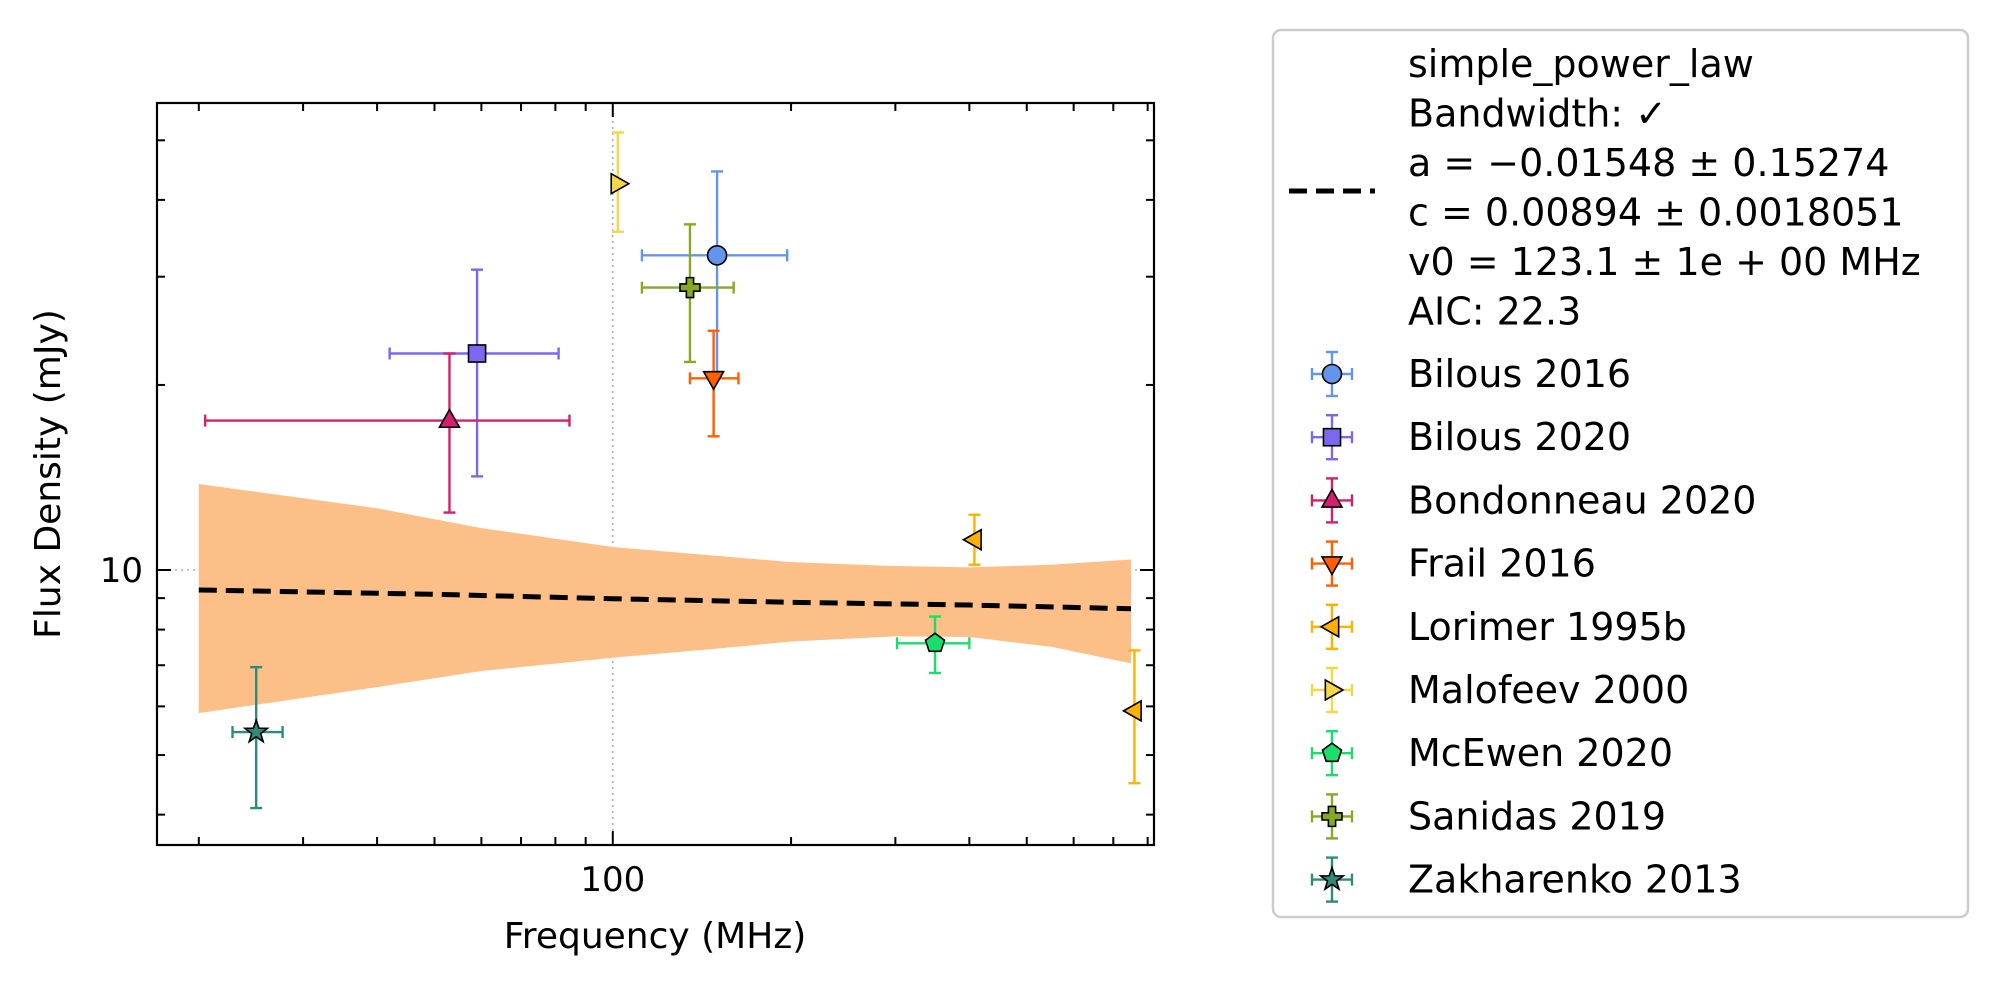  I want to click on series-frail-2016, so click(714, 383).